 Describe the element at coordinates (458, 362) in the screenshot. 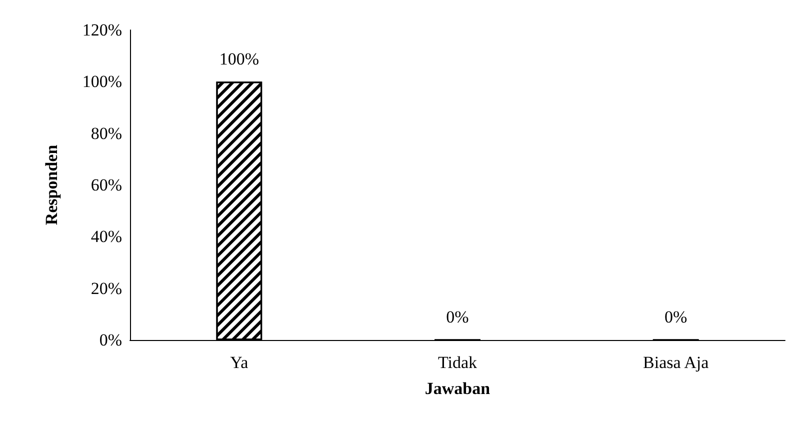

I see `x-tick-label: Tidak` at that location.